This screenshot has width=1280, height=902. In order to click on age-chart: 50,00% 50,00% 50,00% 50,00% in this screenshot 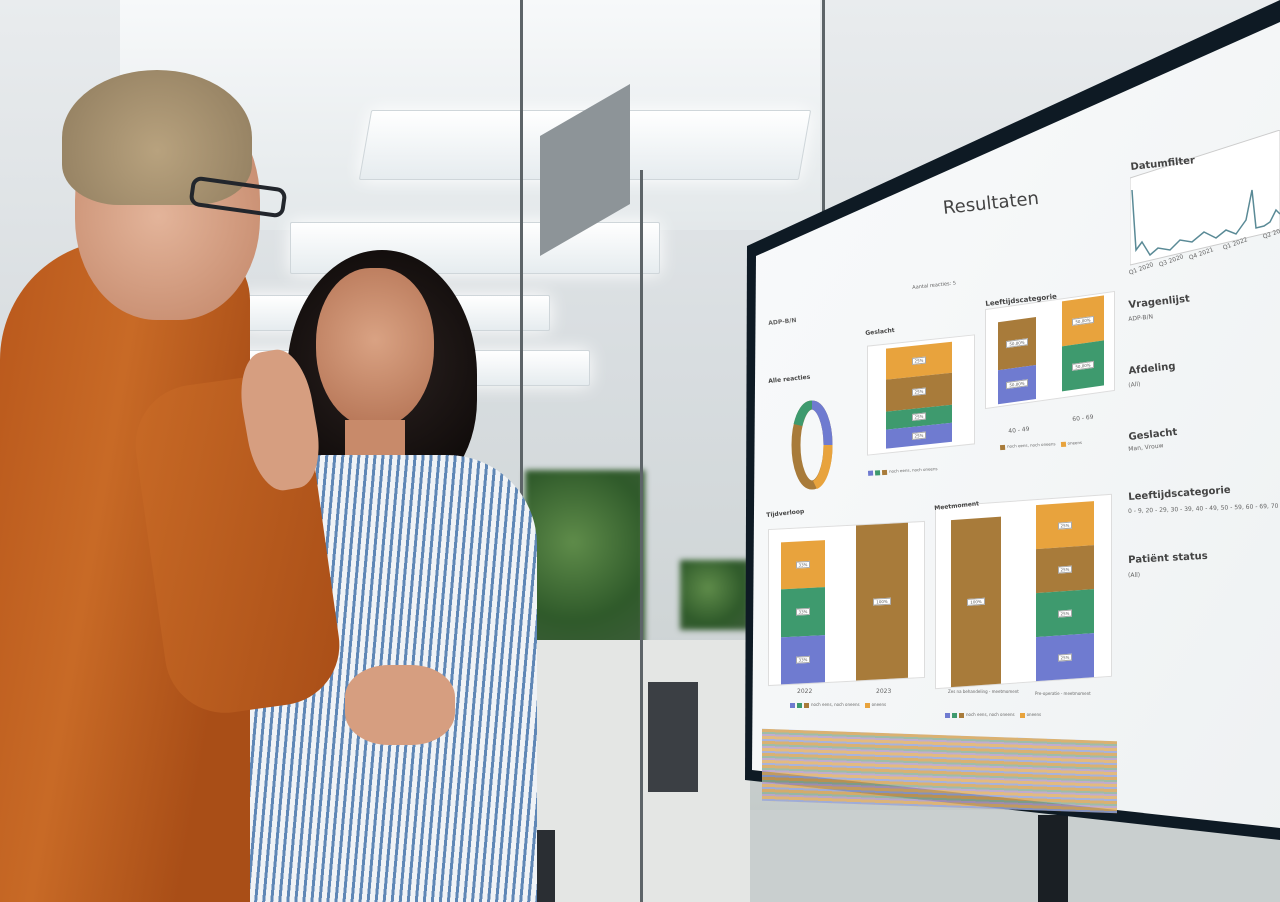, I will do `click(1050, 350)`.